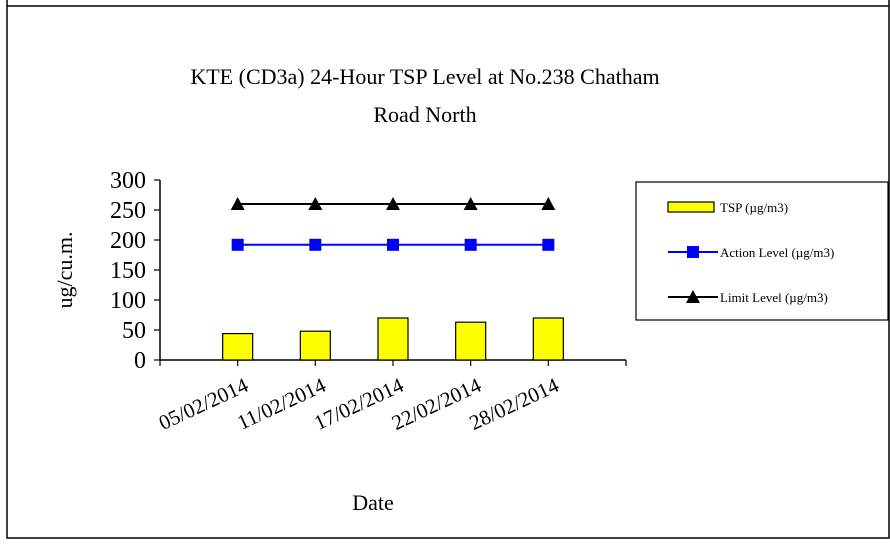  Describe the element at coordinates (128, 271) in the screenshot. I see `y-tick-label: 150` at that location.